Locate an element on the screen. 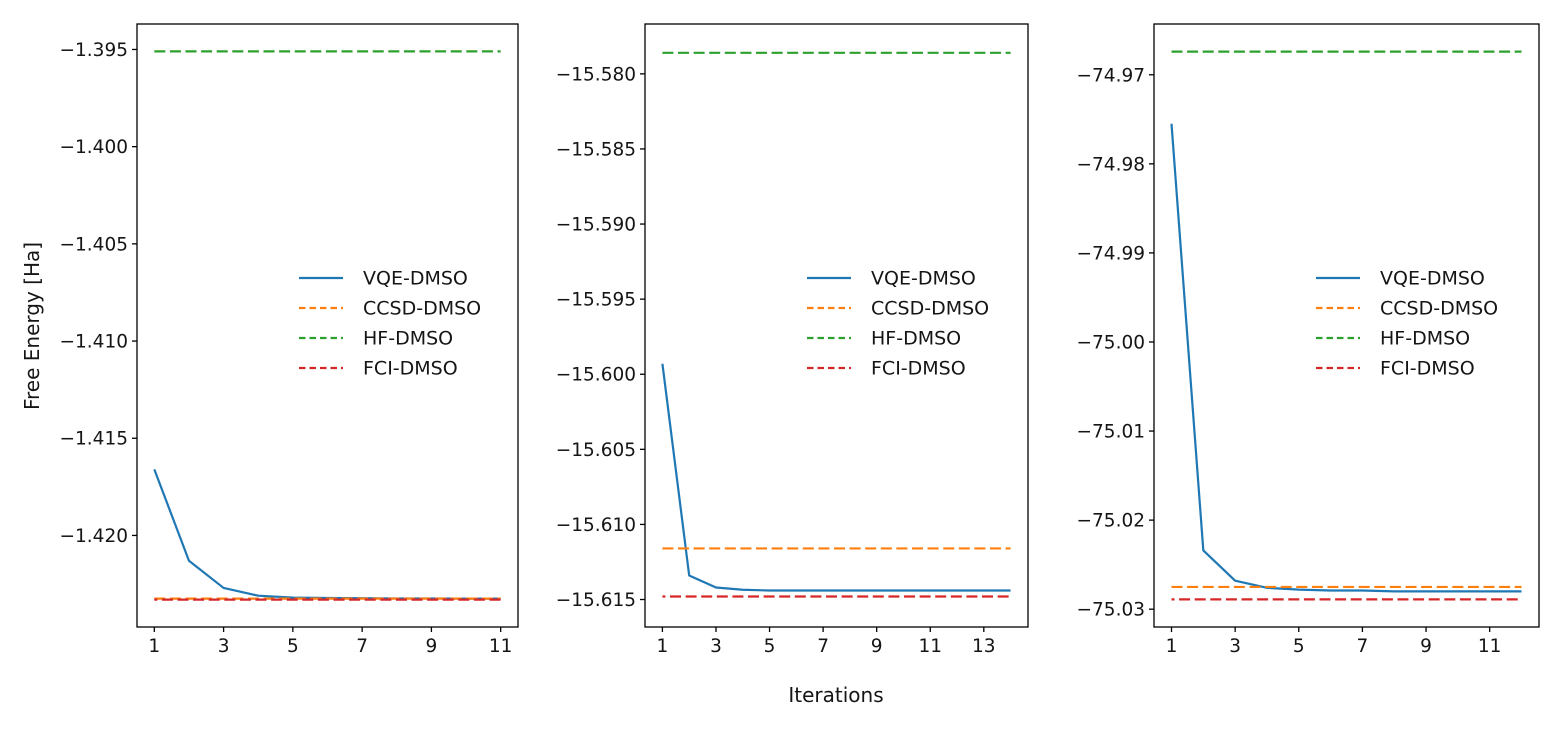 Image resolution: width=1559 pixels, height=730 pixels. y-tick-label: −15.590 is located at coordinates (596, 225).